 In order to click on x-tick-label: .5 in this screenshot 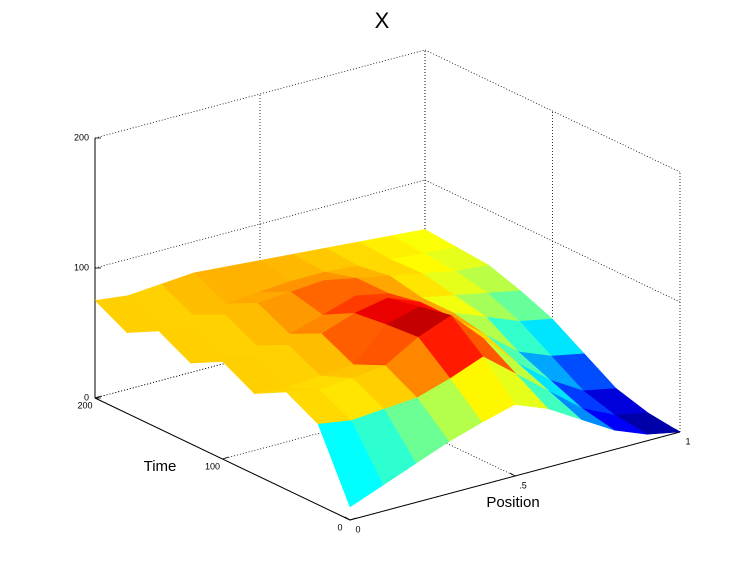, I will do `click(523, 485)`.